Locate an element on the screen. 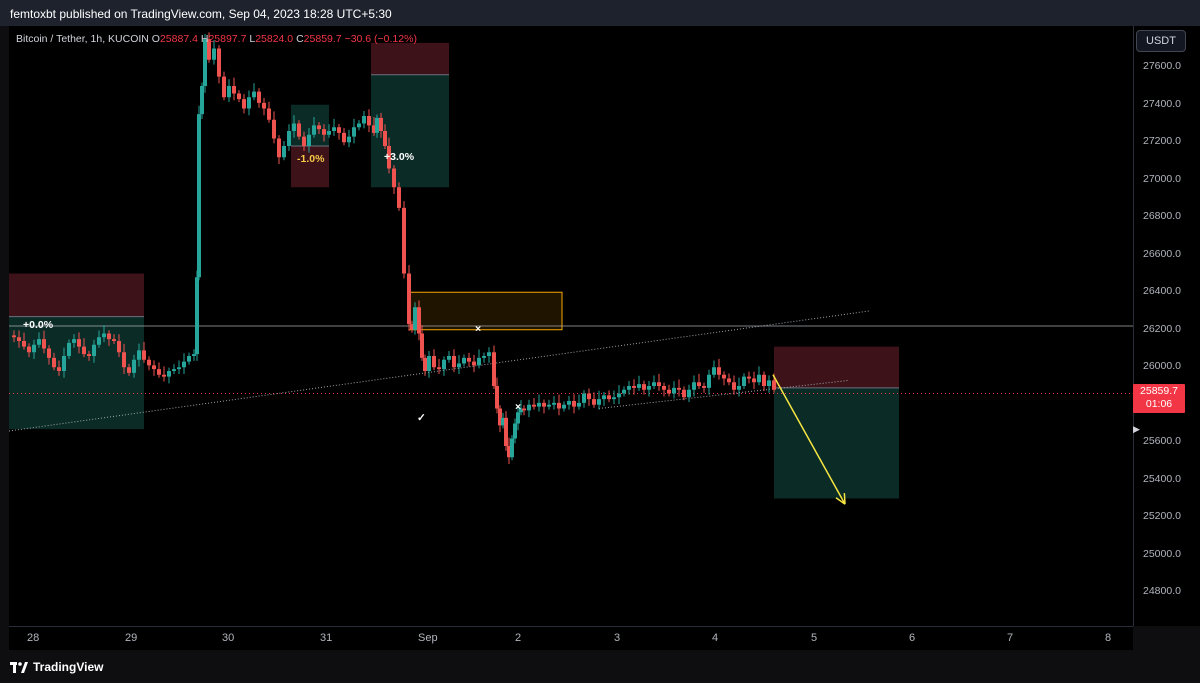 The image size is (1200, 683). symbol-name: Bitcoin / Tether, 1h, KUCOIN is located at coordinates (82, 39).